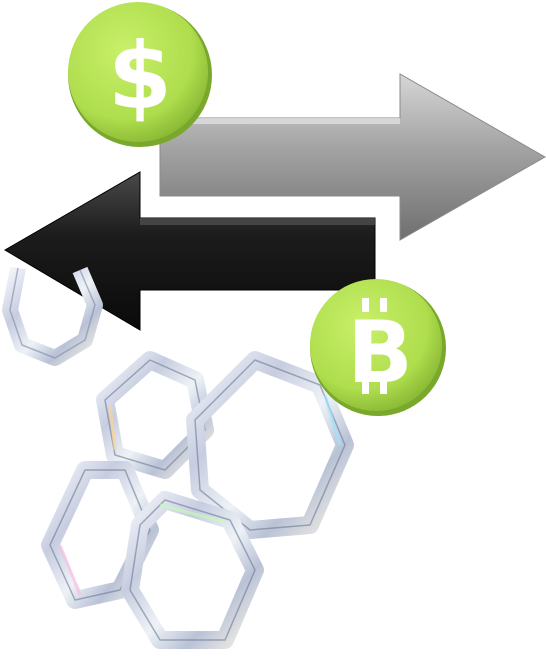  What do you see at coordinates (383, 305) in the screenshot?
I see `bitcoin-tick-top-right` at bounding box center [383, 305].